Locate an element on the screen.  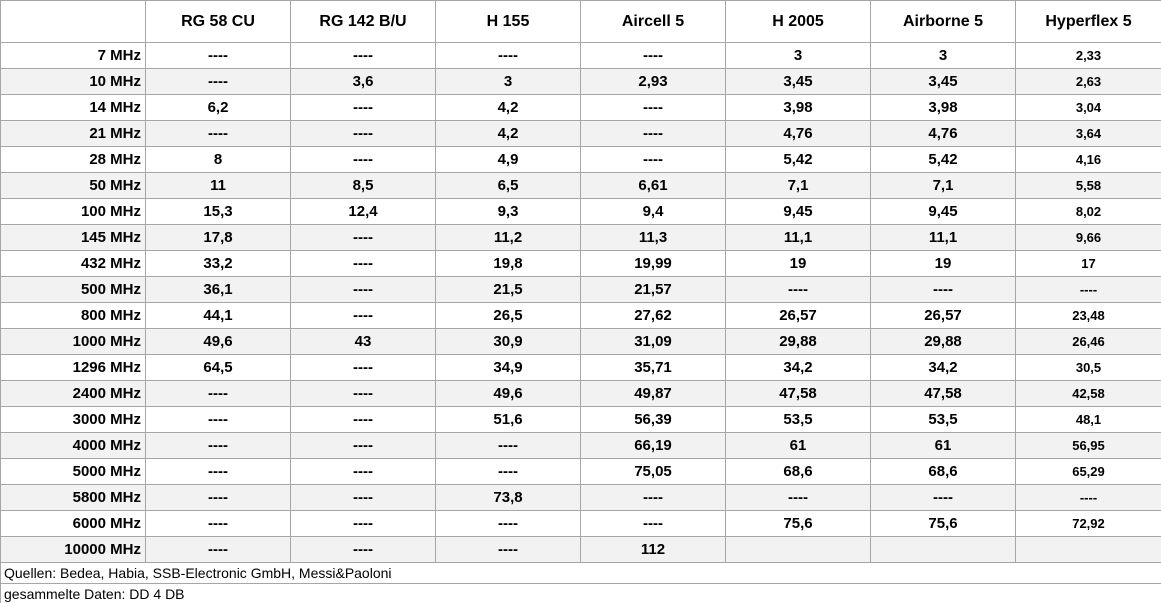
data-row: 10000 MHz ---- ---- ---- 112 is located at coordinates (580, 549).